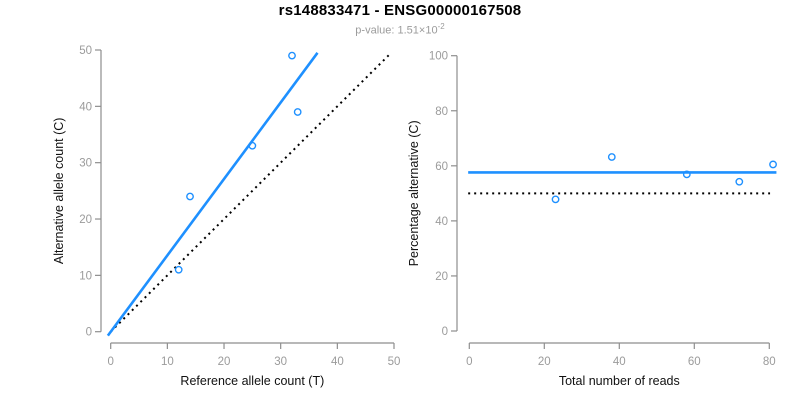  Describe the element at coordinates (441, 26) in the screenshot. I see `subtitle-exponent: -2` at that location.